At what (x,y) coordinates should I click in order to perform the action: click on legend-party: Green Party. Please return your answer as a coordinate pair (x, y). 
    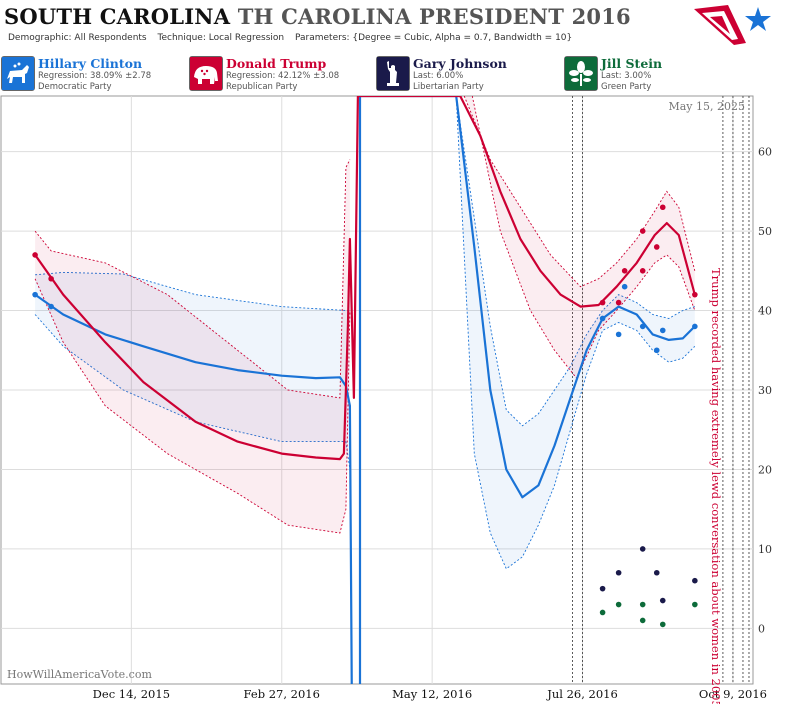
    Looking at the image, I should click on (626, 87).